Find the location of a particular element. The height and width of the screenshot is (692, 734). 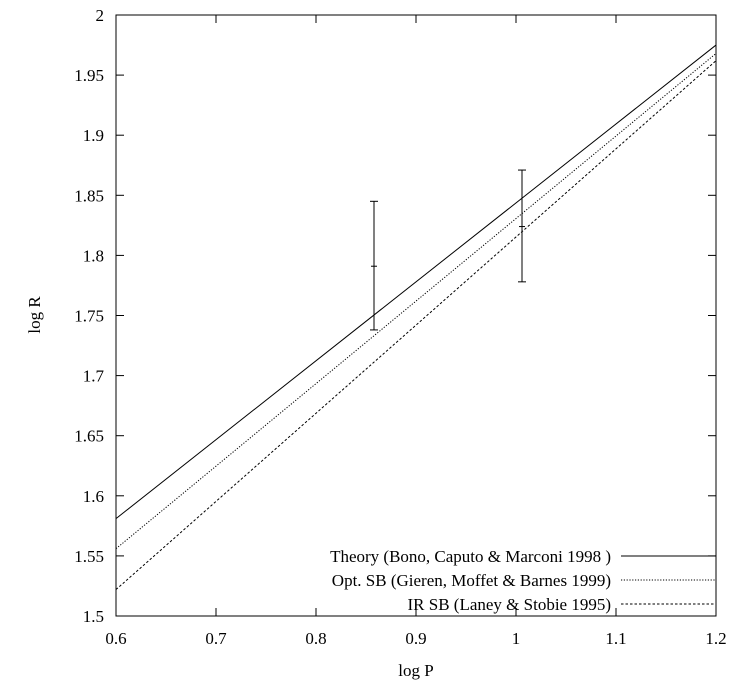

y-tick-label: 1.85 is located at coordinates (89, 195).